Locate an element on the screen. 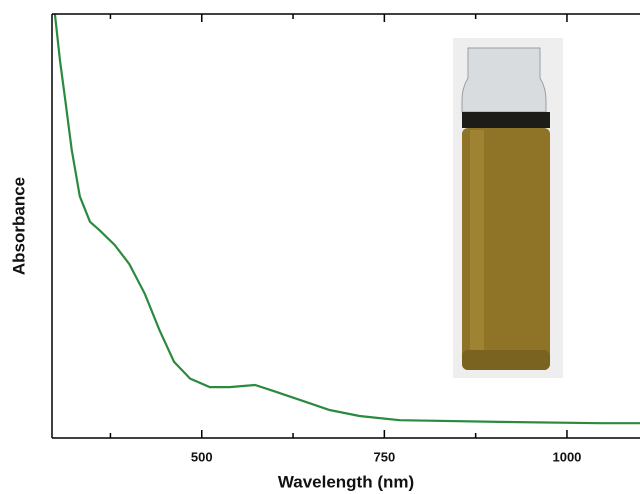 The height and width of the screenshot is (494, 640). vial-photo is located at coordinates (508, 208).